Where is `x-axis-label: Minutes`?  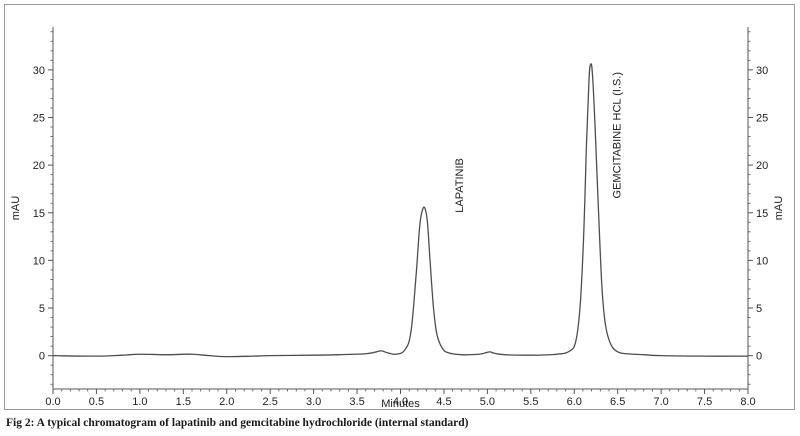 x-axis-label: Minutes is located at coordinates (400, 403).